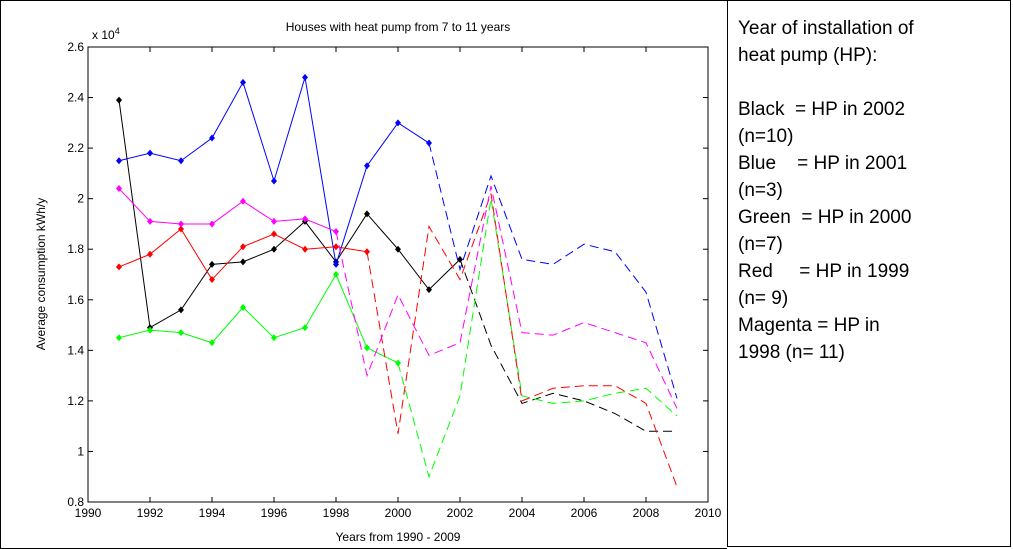 The width and height of the screenshot is (1013, 549). I want to click on x-tick-label: 2008, so click(646, 513).